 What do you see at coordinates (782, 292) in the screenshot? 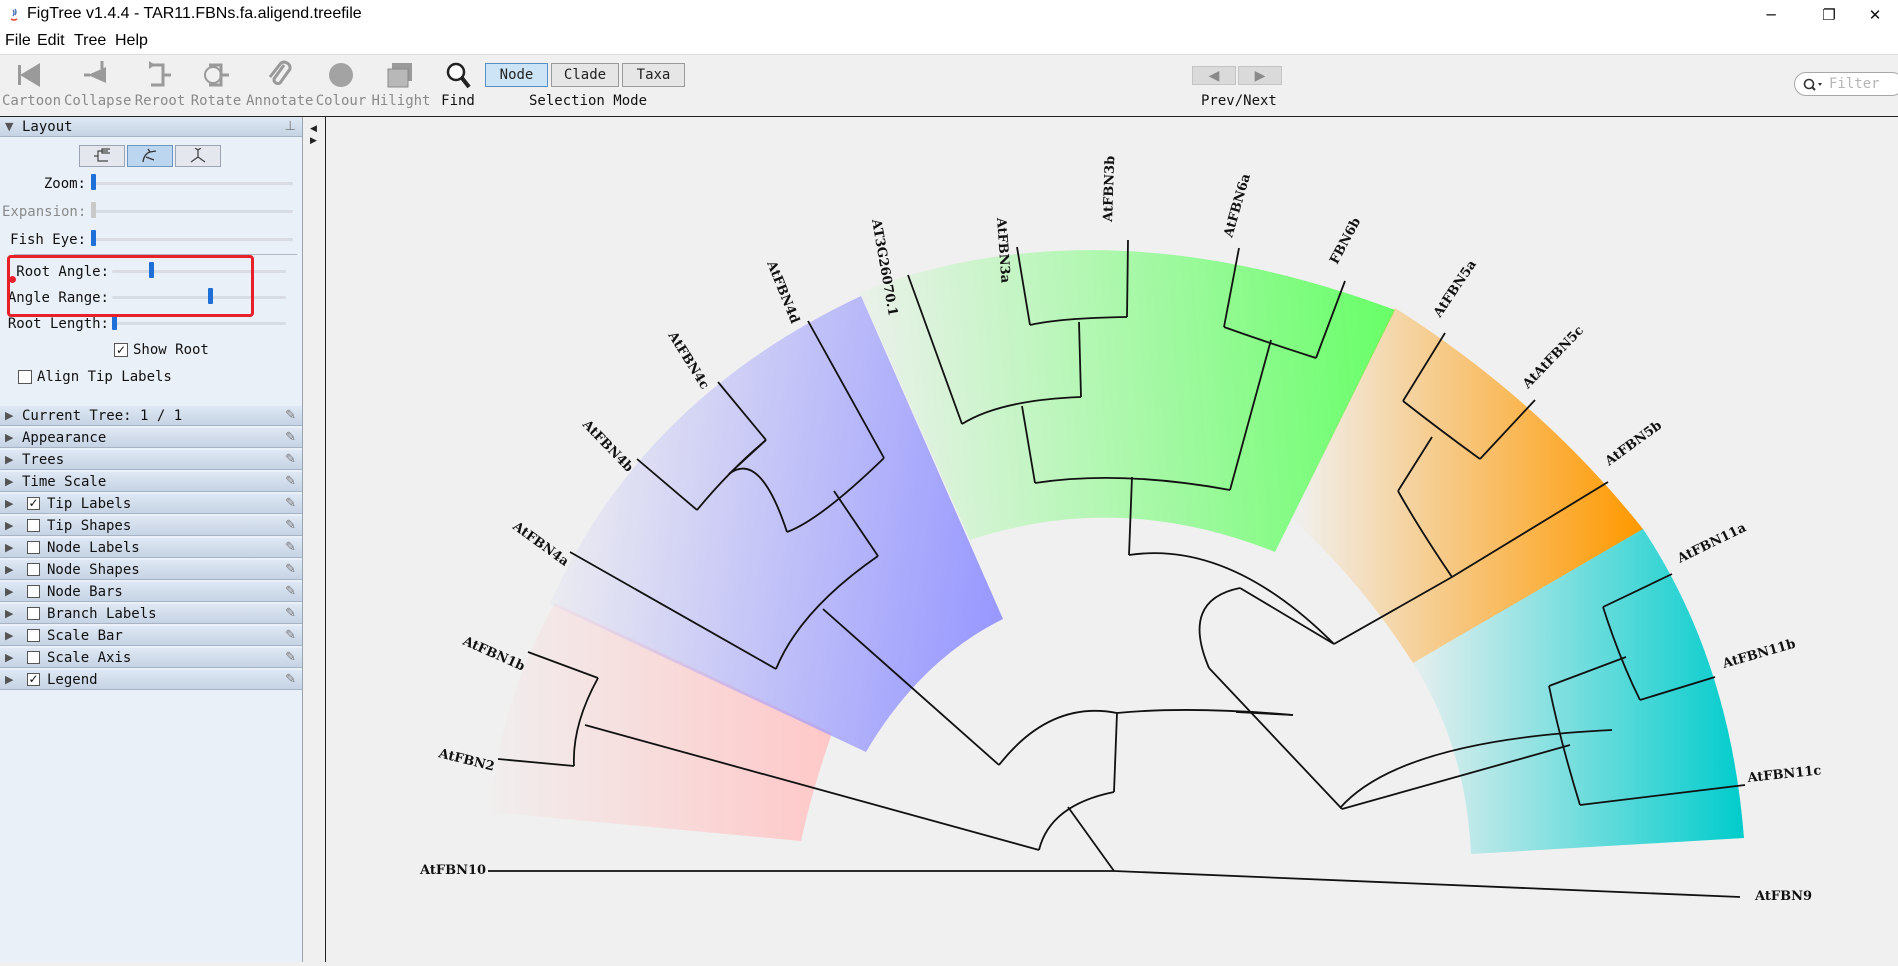
I see `tip-label: AtFBN4d` at bounding box center [782, 292].